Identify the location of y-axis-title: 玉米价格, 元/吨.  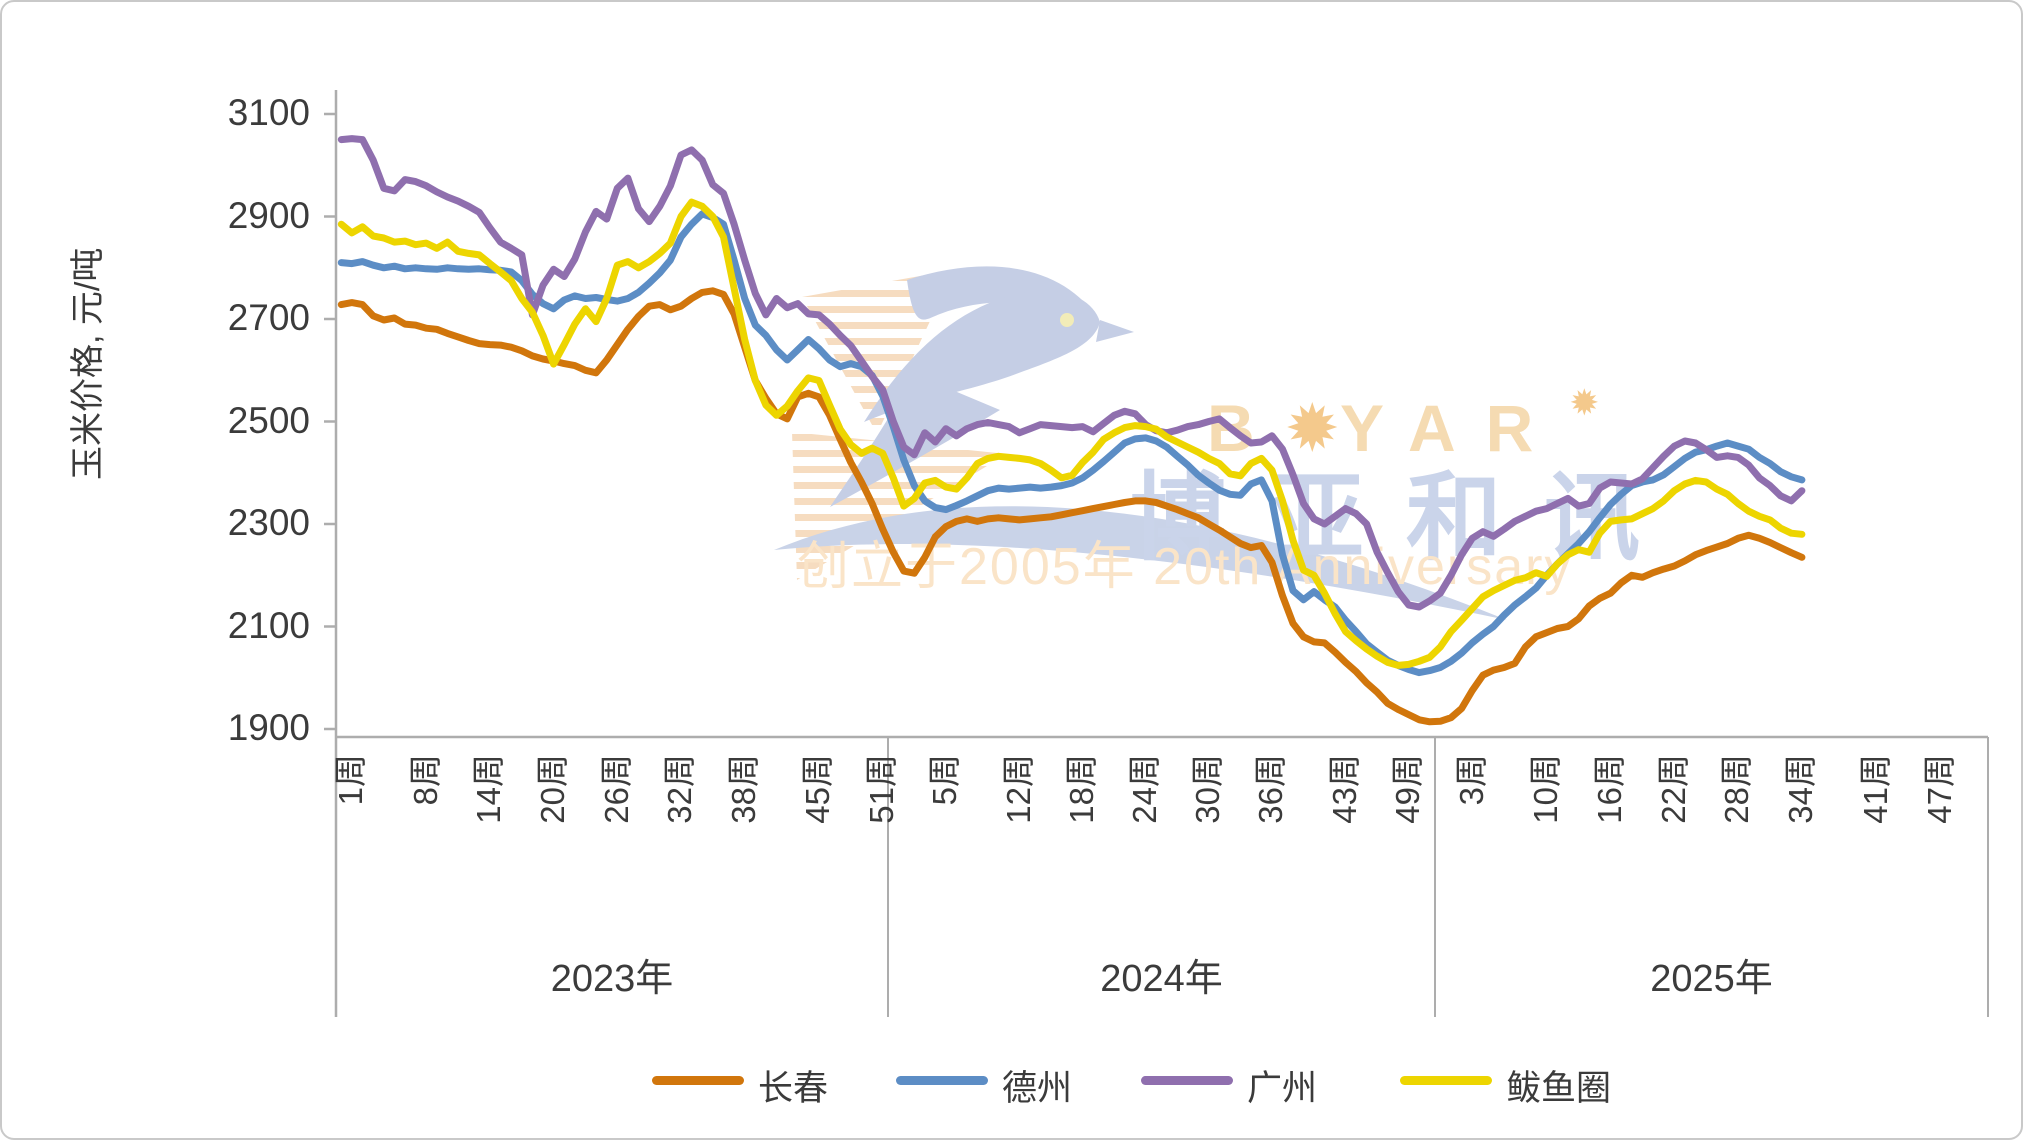
(88, 363).